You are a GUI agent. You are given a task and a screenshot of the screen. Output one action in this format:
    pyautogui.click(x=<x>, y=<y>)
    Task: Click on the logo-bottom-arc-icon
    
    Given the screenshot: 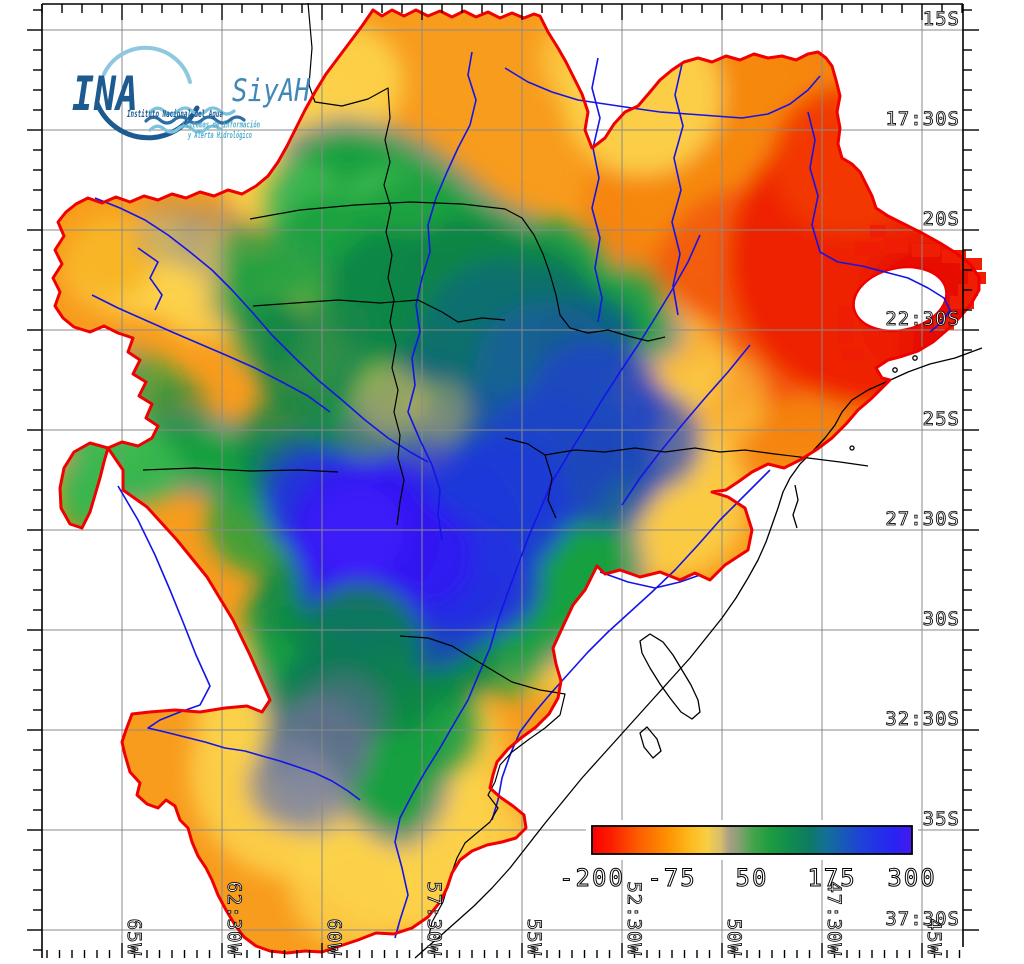 What is the action you would take?
    pyautogui.click(x=147, y=120)
    